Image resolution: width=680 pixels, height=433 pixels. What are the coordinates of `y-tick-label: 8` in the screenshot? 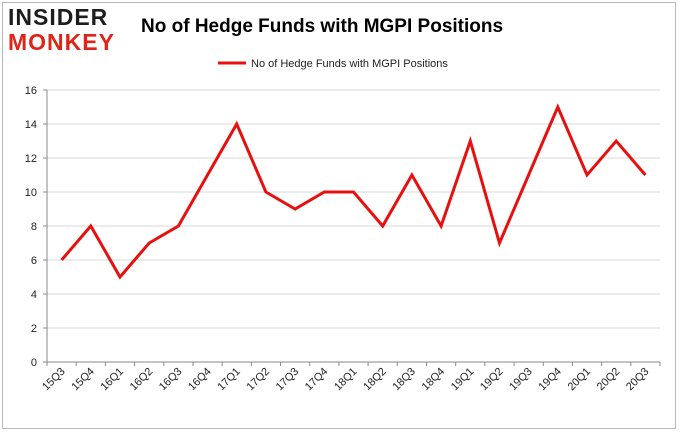 It's located at (34, 227).